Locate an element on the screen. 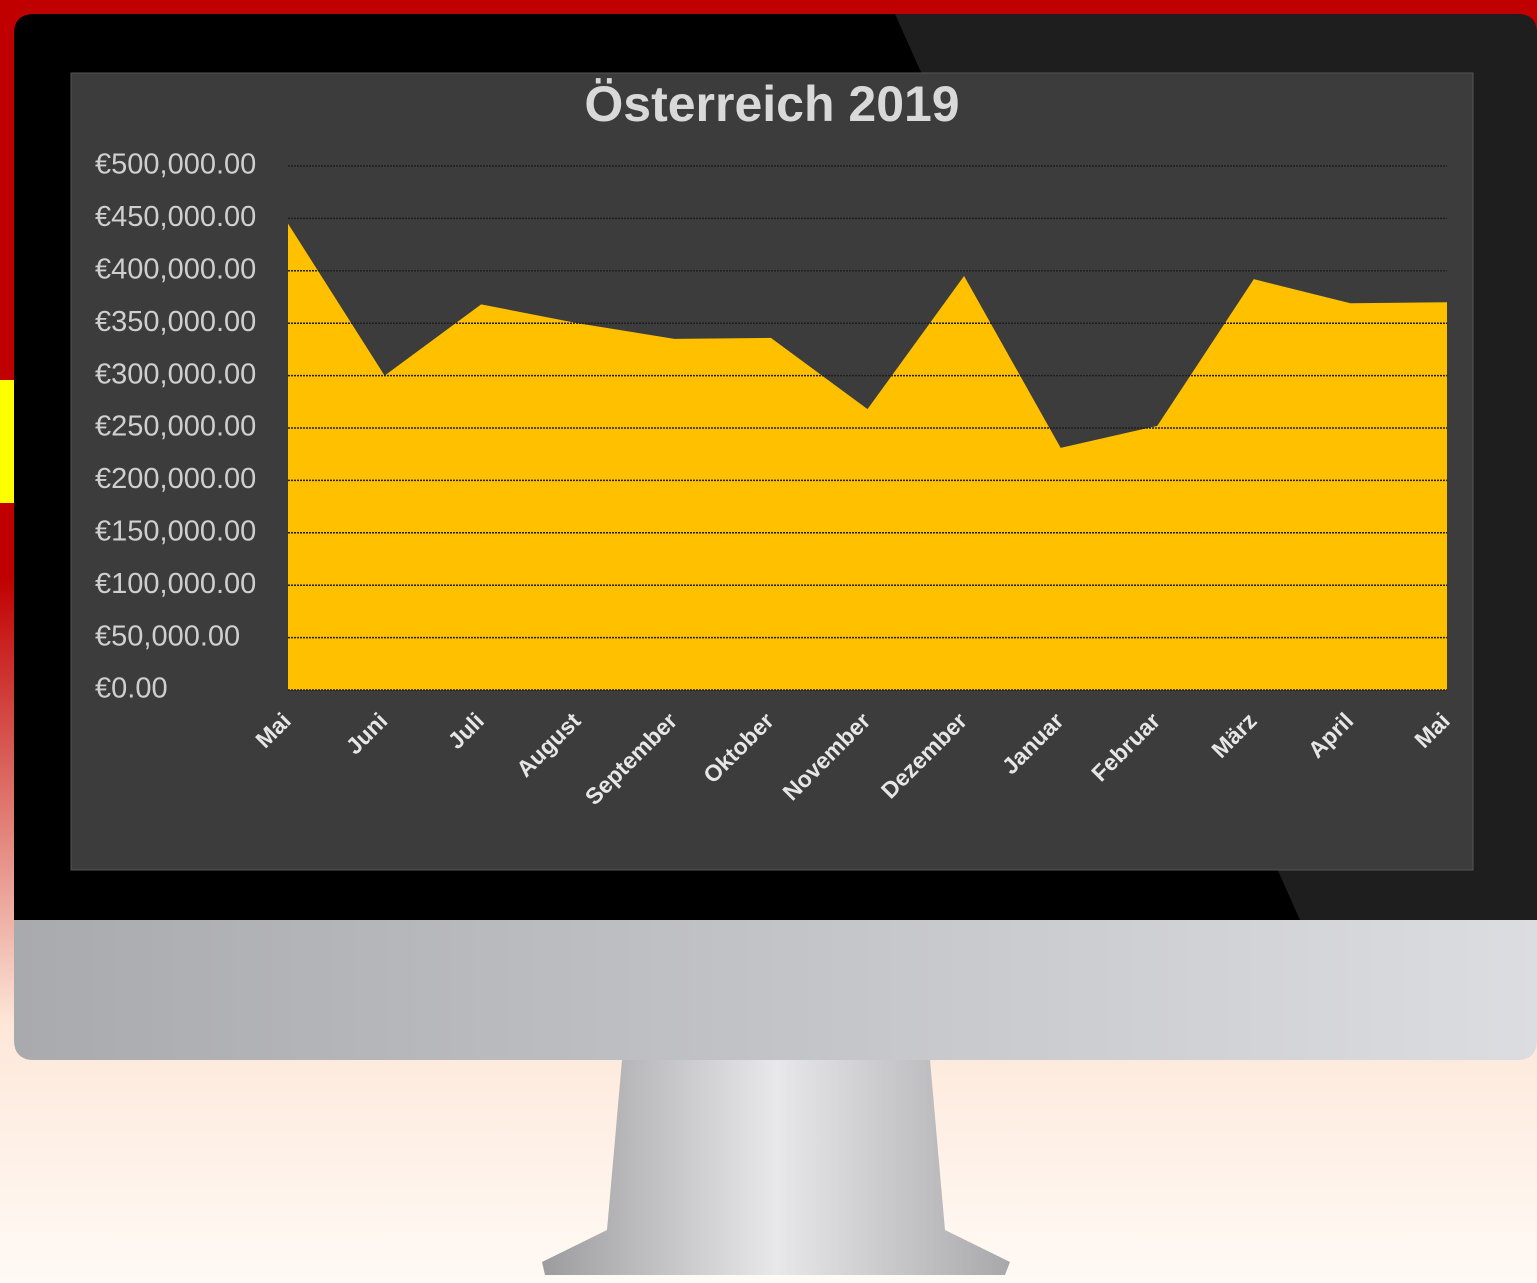 This screenshot has width=1537, height=1283. monitor-stand is located at coordinates (776, 1167).